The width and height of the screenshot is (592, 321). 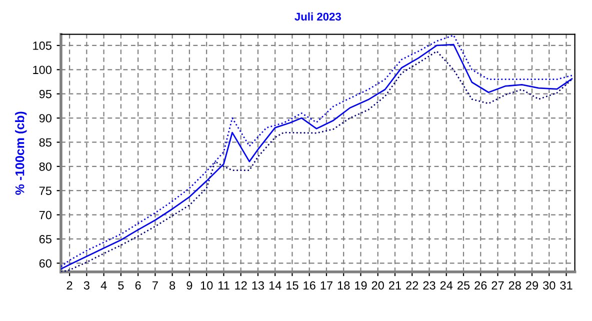 What do you see at coordinates (429, 285) in the screenshot?
I see `x-tick-label: 23` at bounding box center [429, 285].